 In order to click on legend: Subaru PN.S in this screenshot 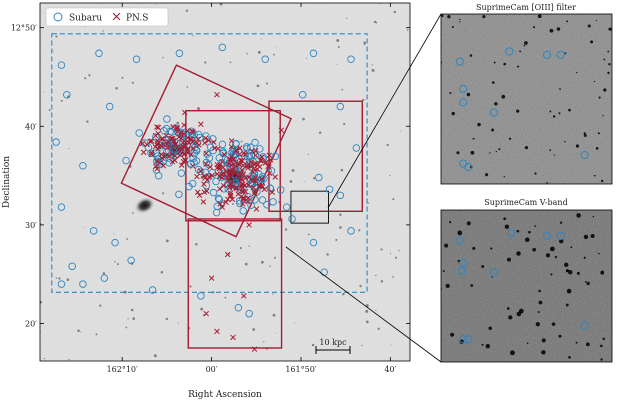, I will do `click(107, 17)`.